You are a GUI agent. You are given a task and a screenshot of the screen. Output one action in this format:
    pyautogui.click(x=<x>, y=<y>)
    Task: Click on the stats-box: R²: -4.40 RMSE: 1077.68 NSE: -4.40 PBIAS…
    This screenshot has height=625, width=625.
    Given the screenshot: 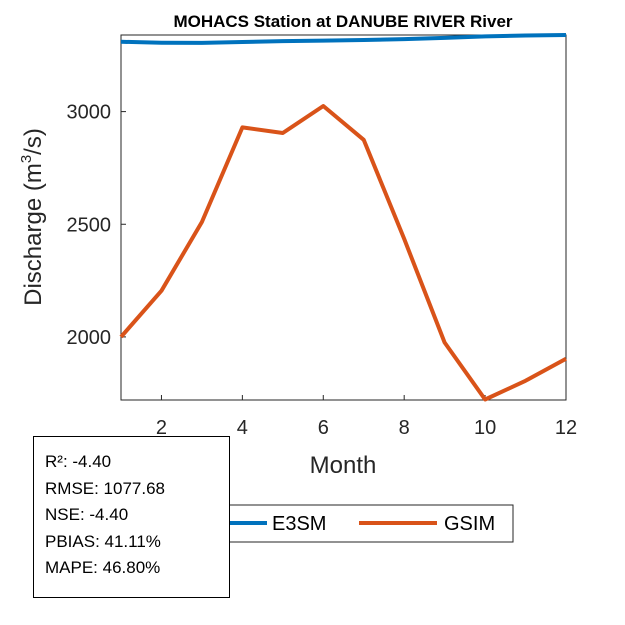 What is the action you would take?
    pyautogui.click(x=131, y=517)
    